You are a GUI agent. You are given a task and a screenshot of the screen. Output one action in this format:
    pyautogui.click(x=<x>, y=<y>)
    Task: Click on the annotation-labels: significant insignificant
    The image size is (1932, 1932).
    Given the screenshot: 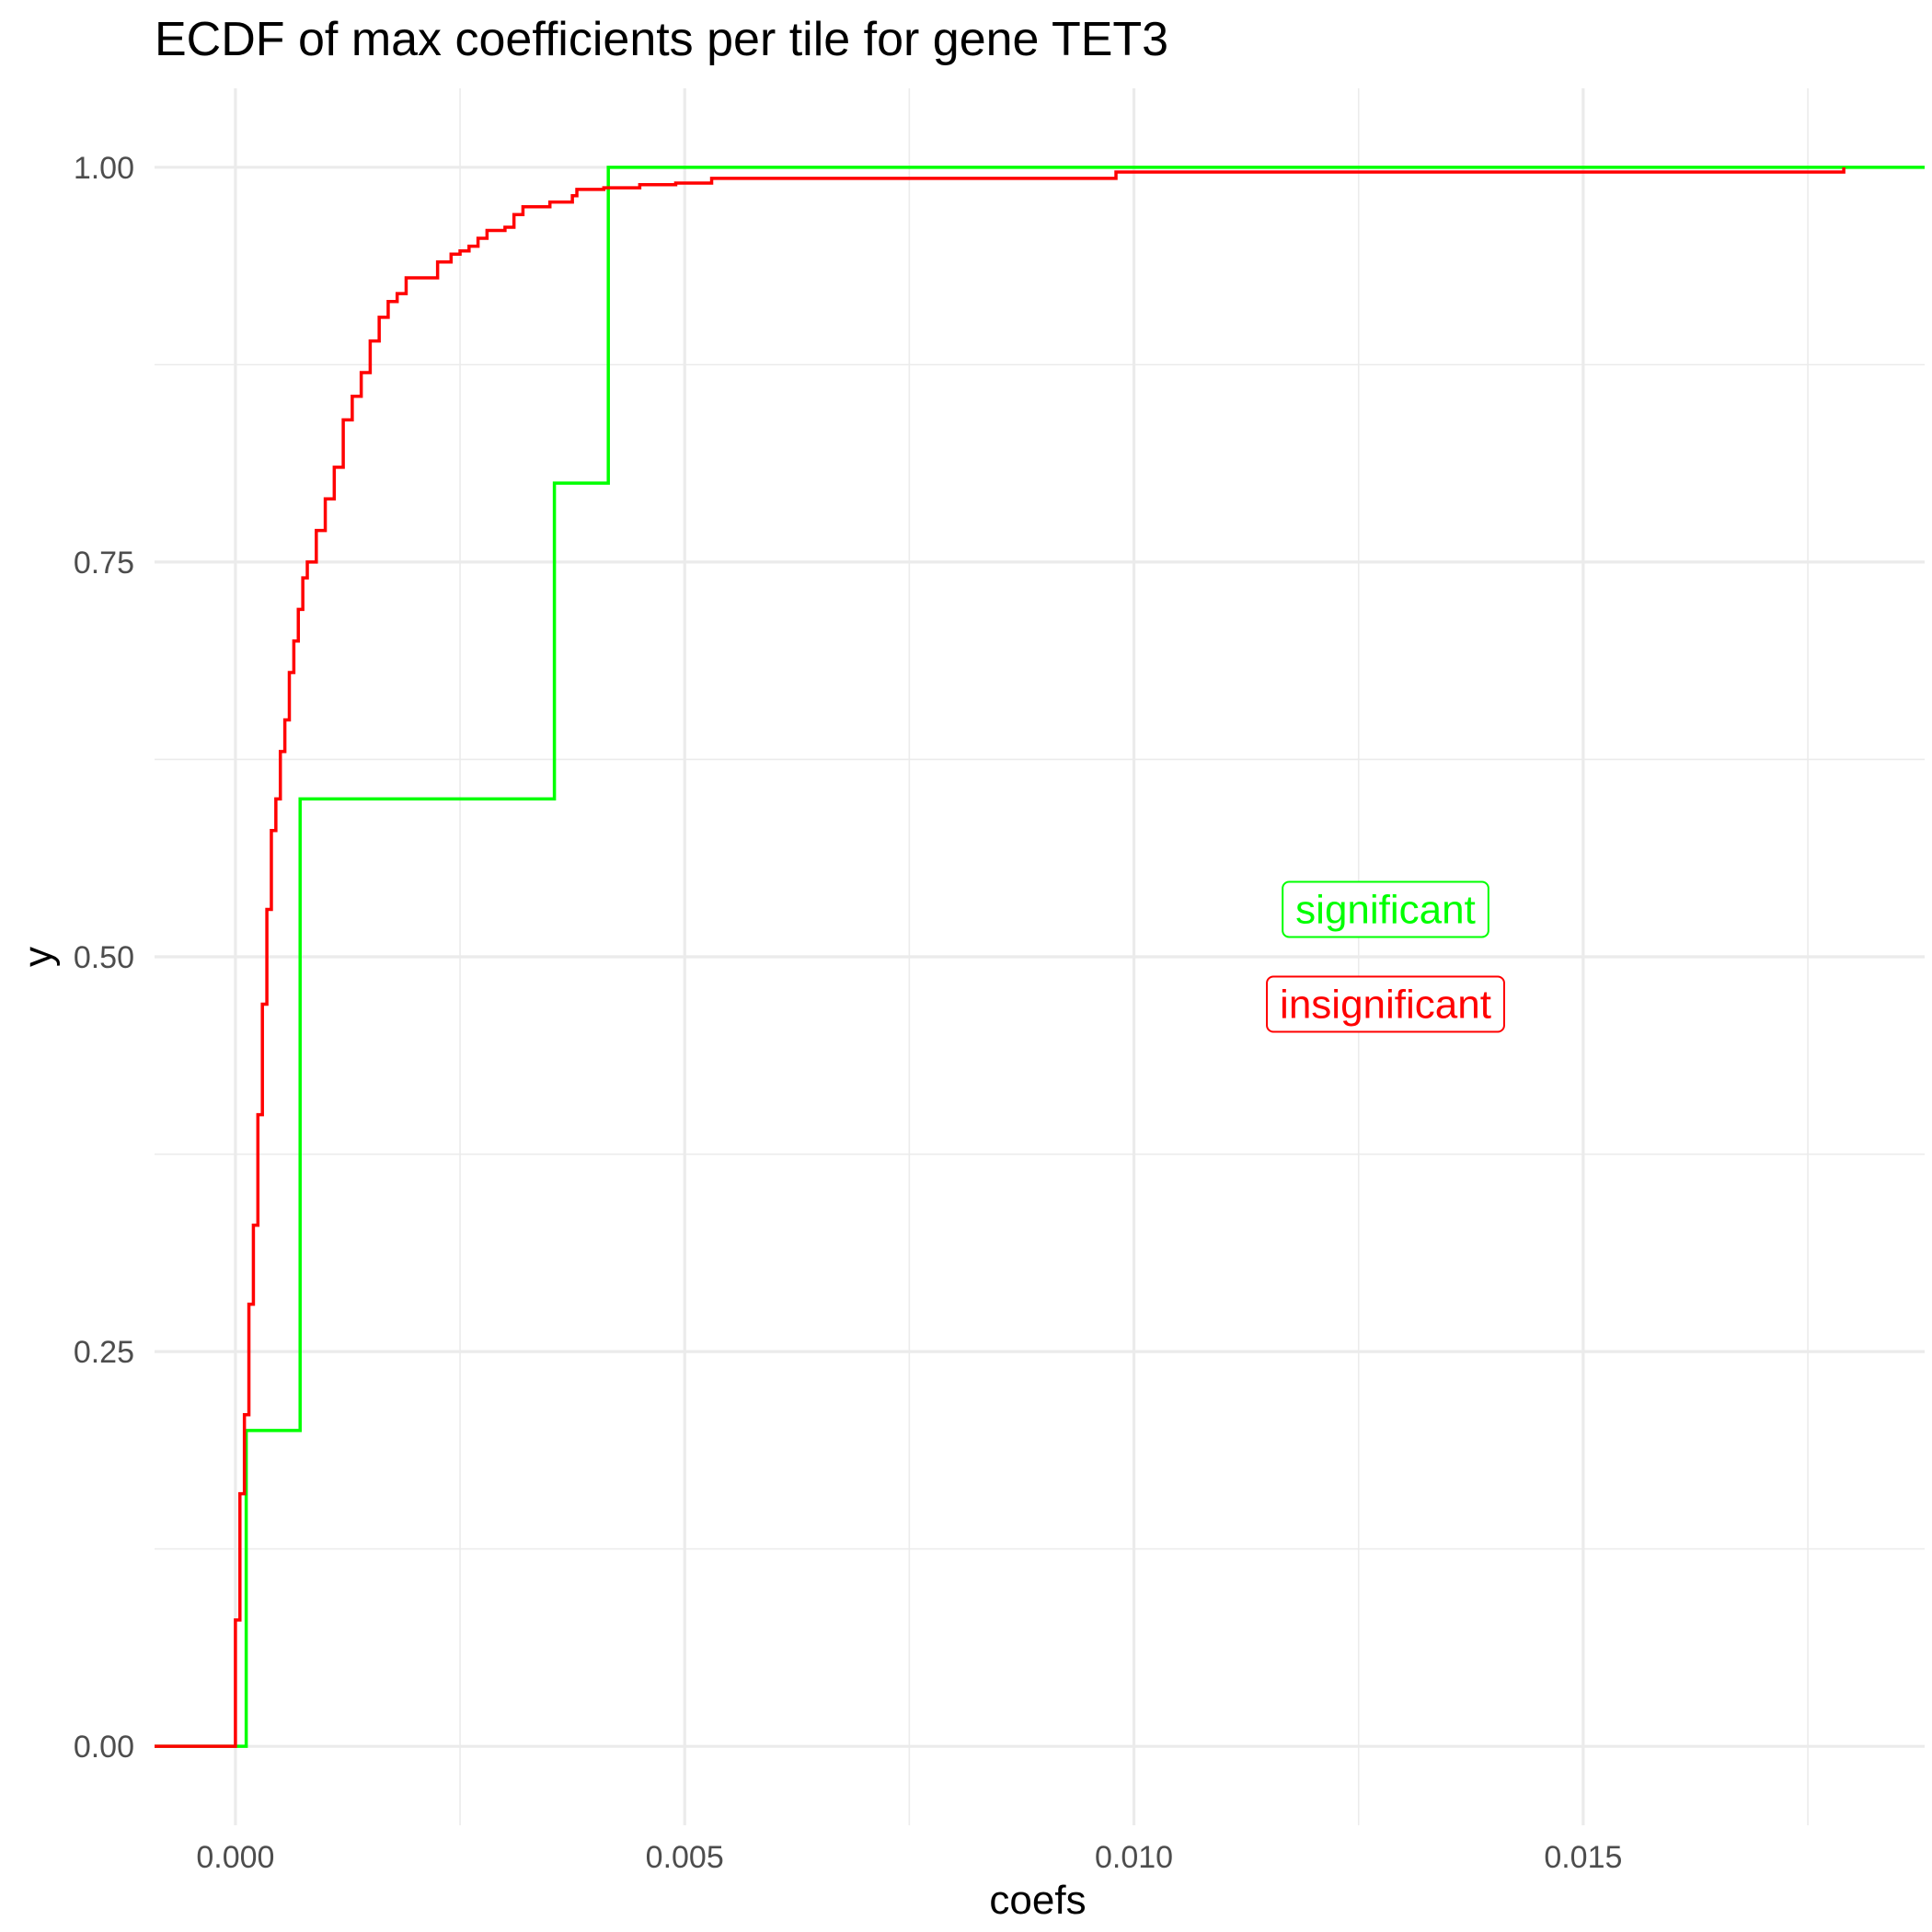 What is the action you would take?
    pyautogui.click(x=1385, y=956)
    